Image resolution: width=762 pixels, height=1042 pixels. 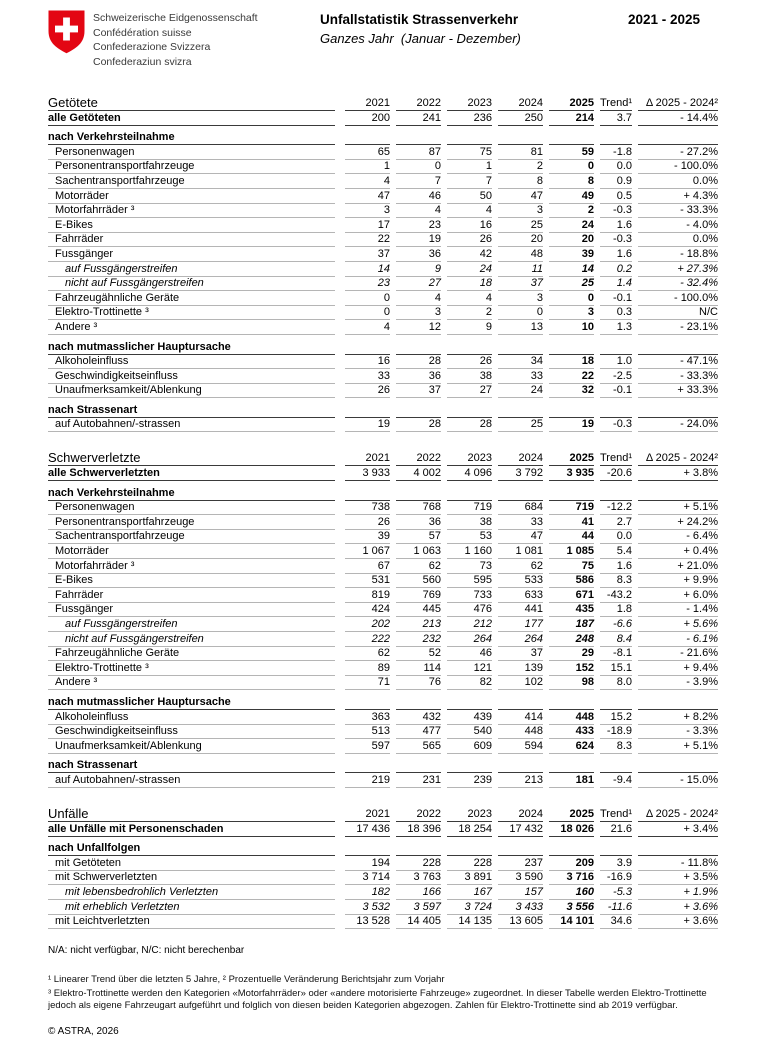 I want to click on swiss-coat-of-arms-icon, so click(x=66, y=32).